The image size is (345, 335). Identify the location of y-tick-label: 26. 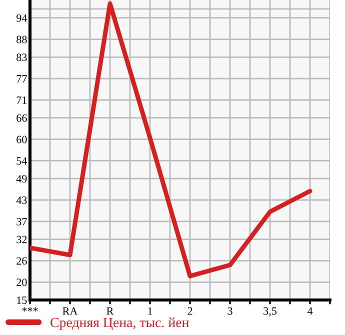
(21, 261).